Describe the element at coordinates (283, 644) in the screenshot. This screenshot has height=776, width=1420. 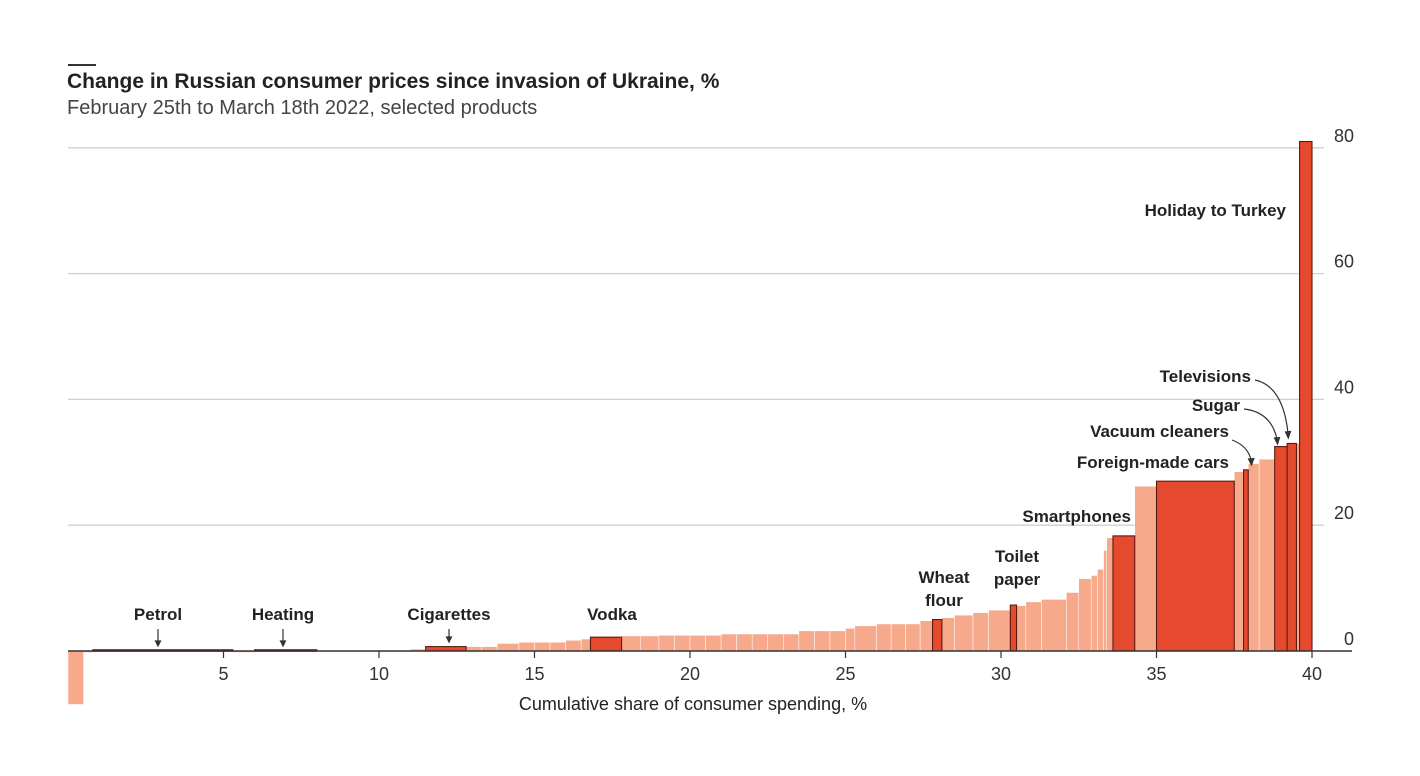
I see `arrowhead-heating` at that location.